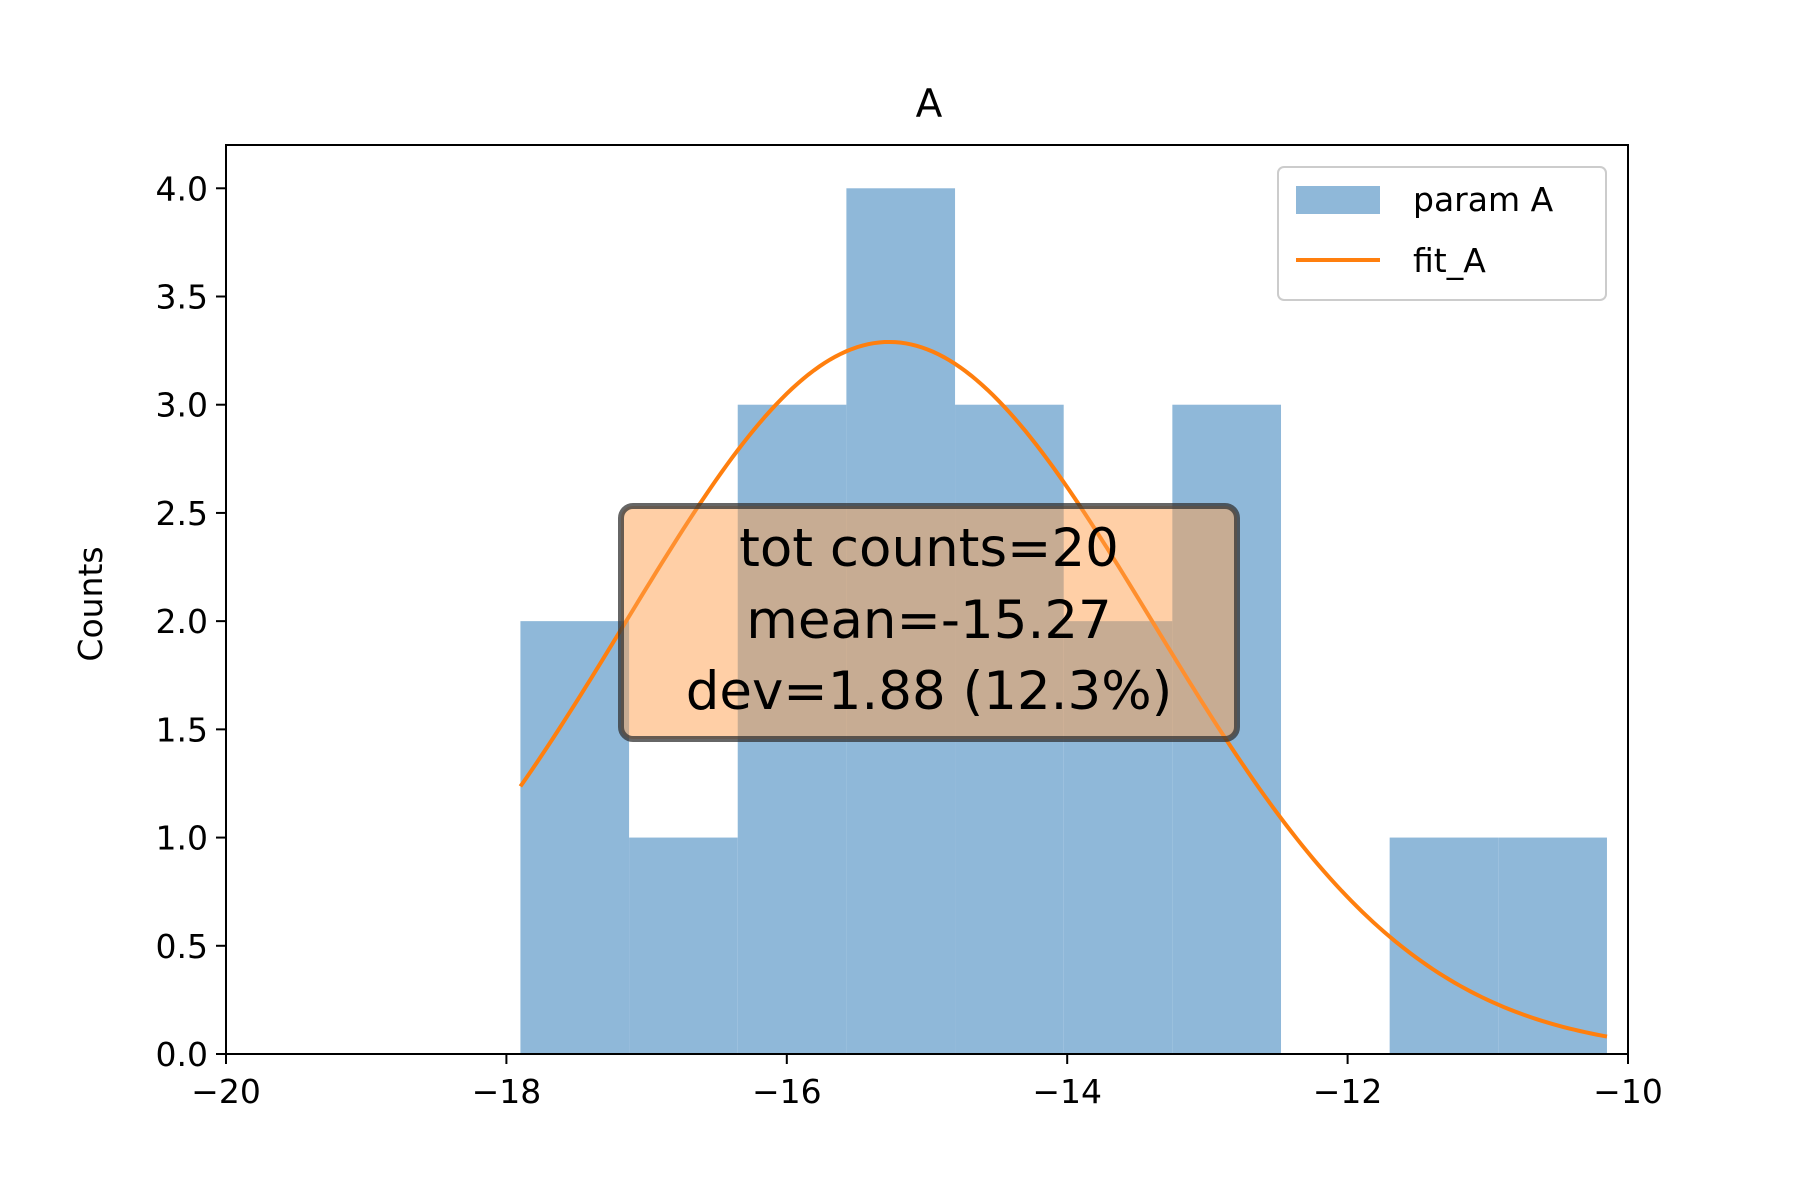 The width and height of the screenshot is (1800, 1200). I want to click on y-tick-label: 1.0, so click(182, 838).